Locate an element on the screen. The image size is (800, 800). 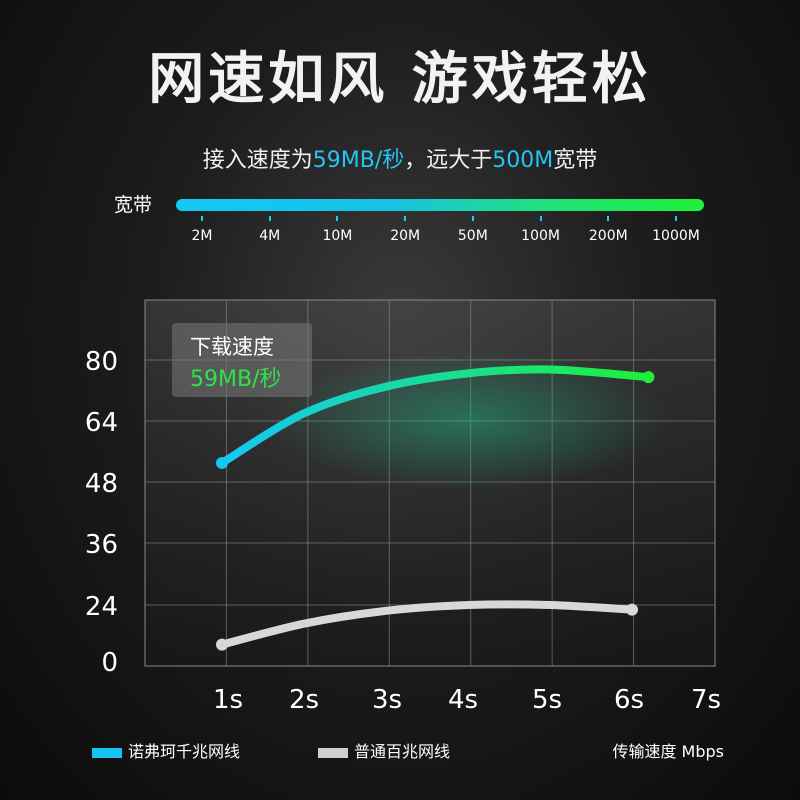
x-tick-label: 4s is located at coordinates (463, 700).